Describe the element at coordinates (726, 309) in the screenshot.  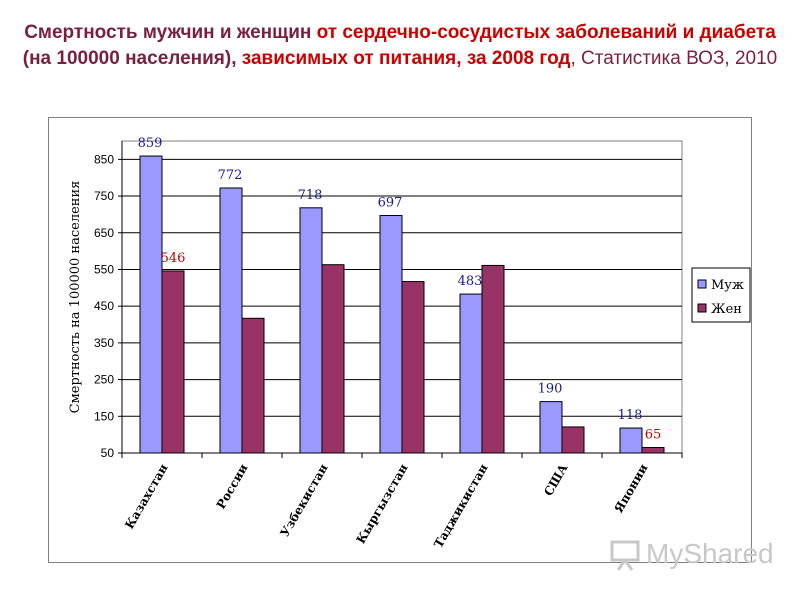
I see `legend-label: Жен` at that location.